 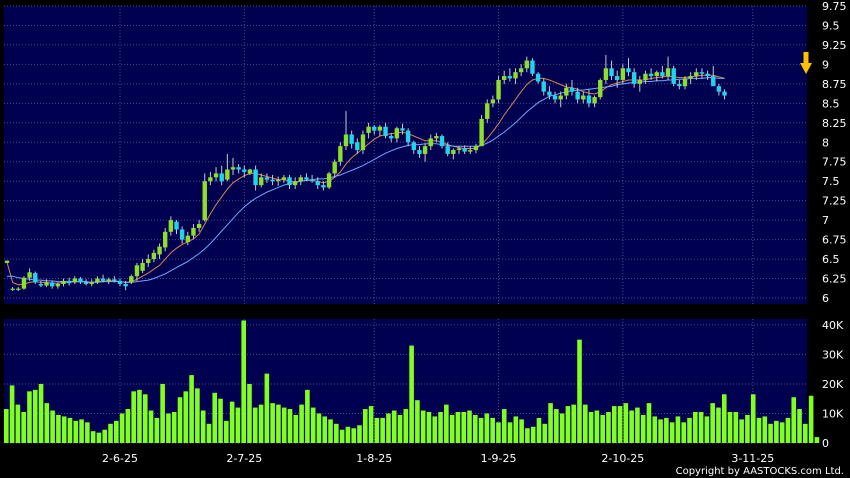 What do you see at coordinates (834, 240) in the screenshot?
I see `price-tick-label: 6.75` at bounding box center [834, 240].